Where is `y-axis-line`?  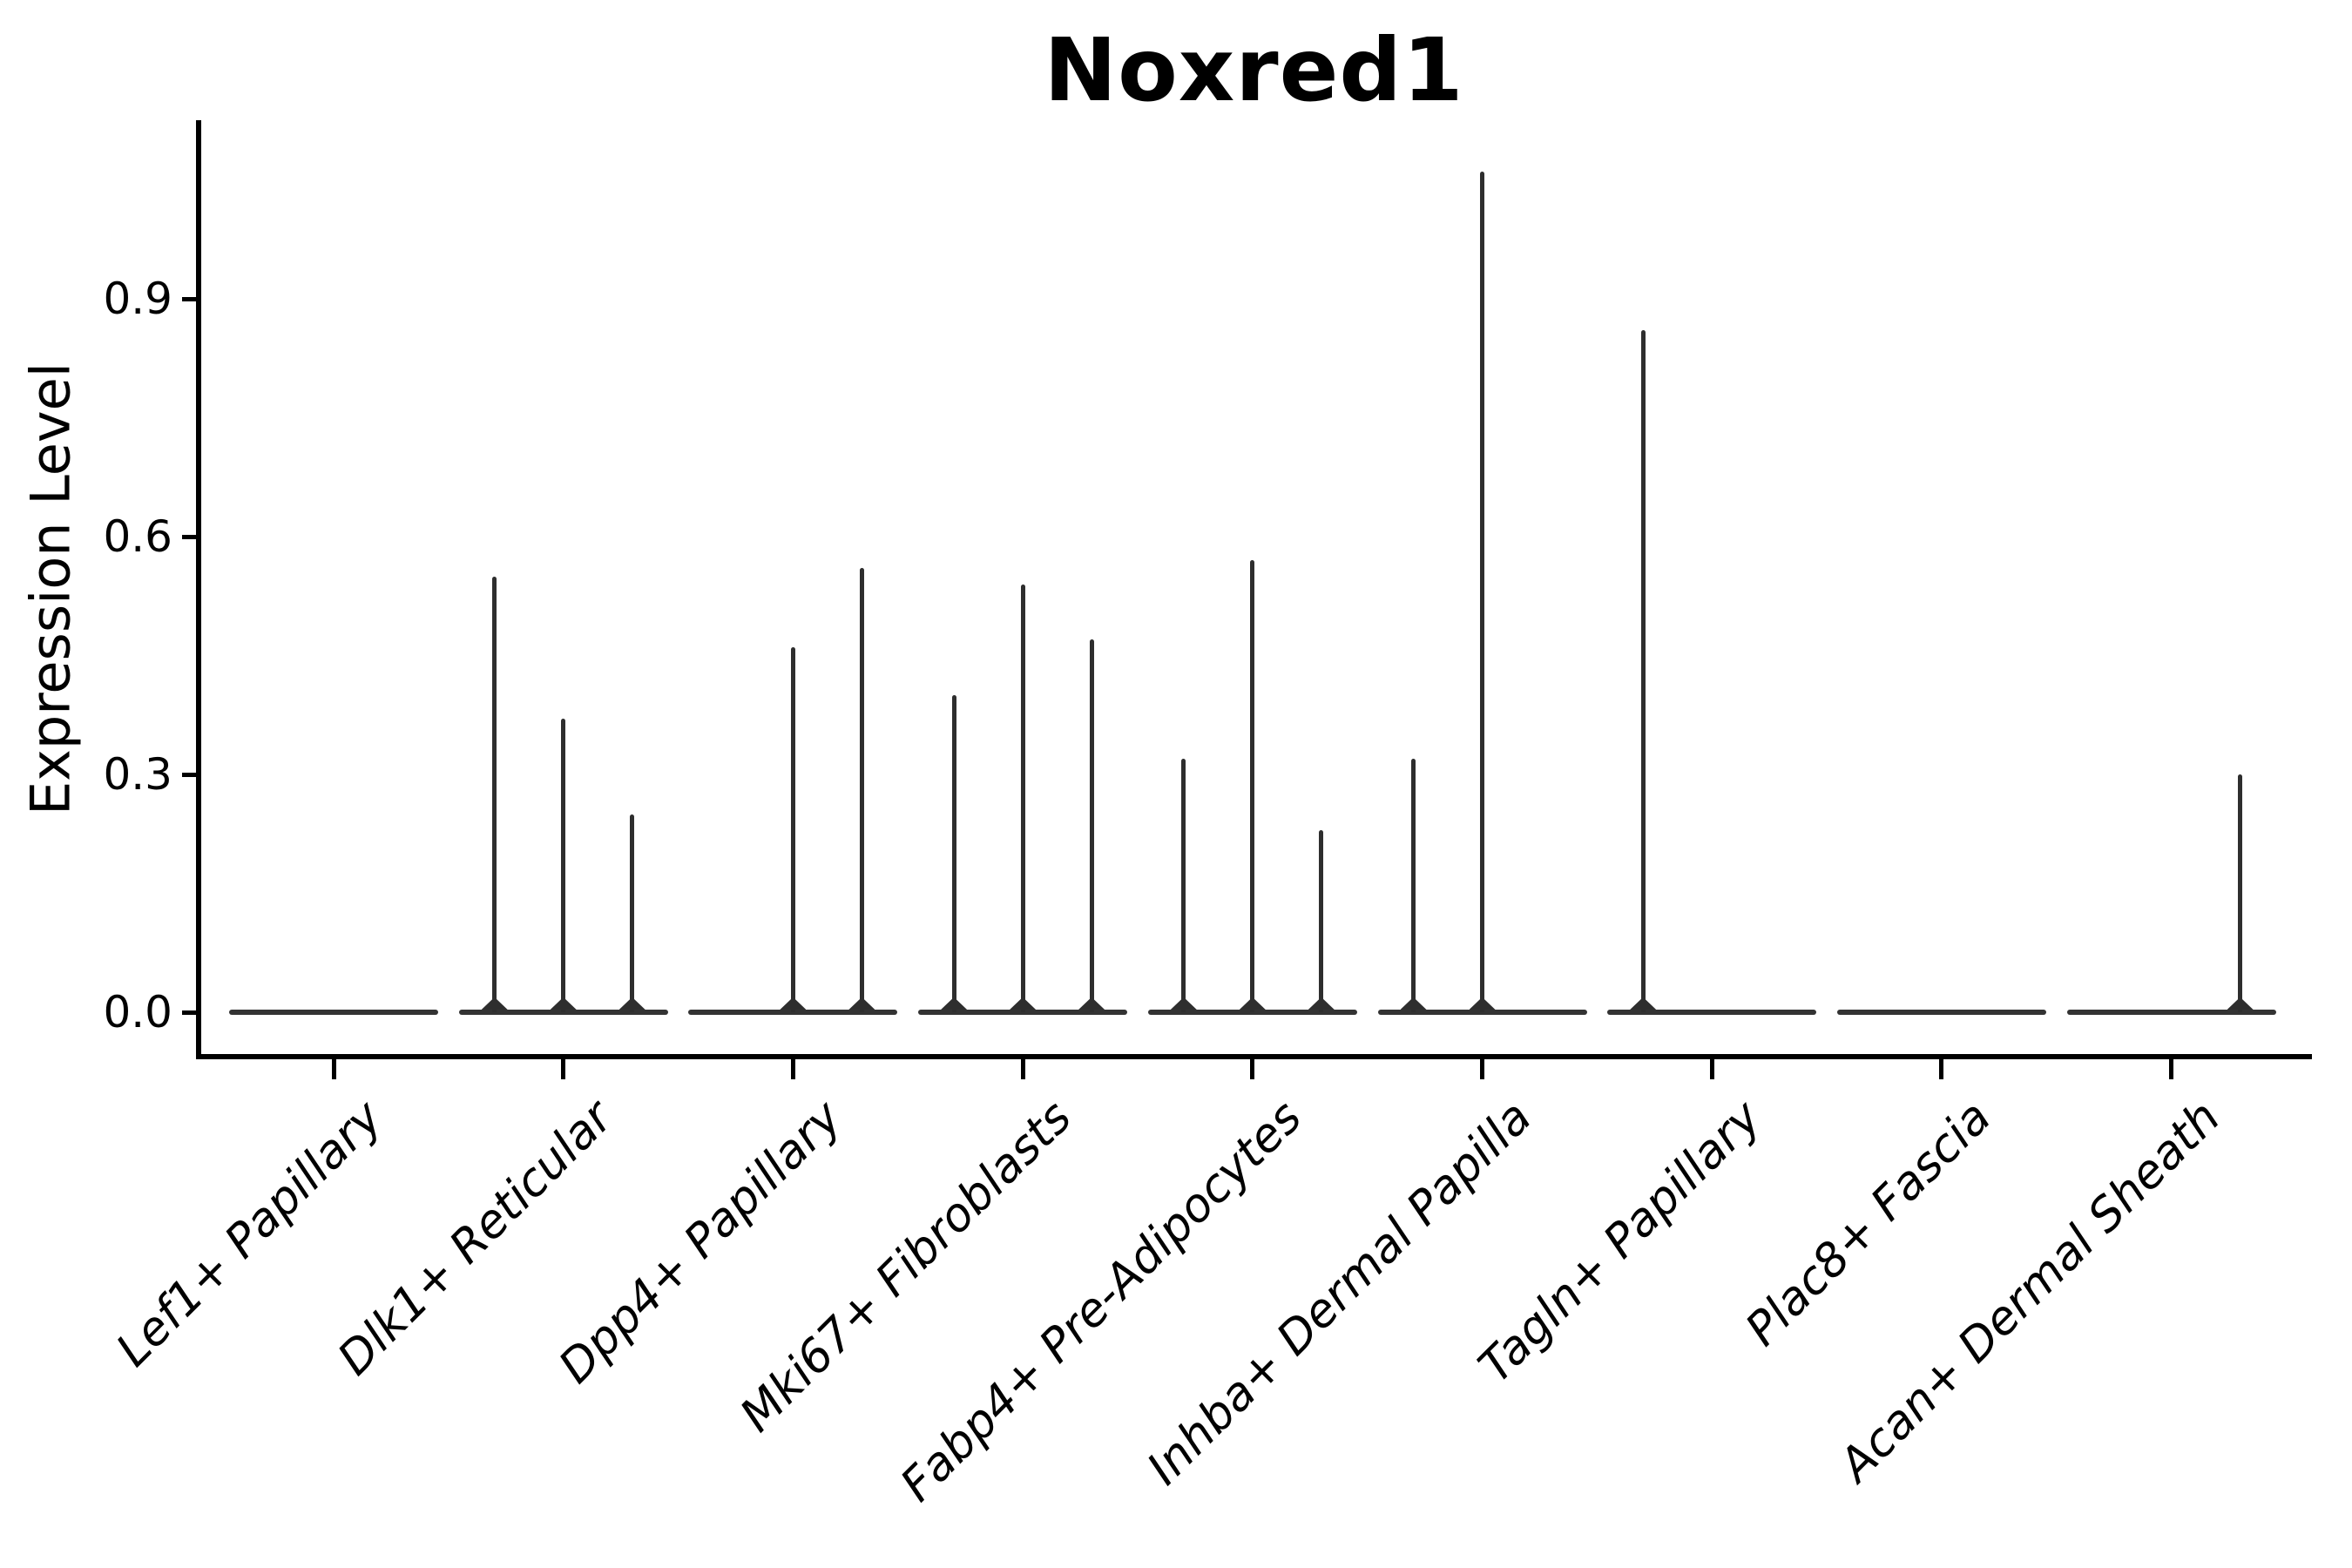 y-axis-line is located at coordinates (198, 589).